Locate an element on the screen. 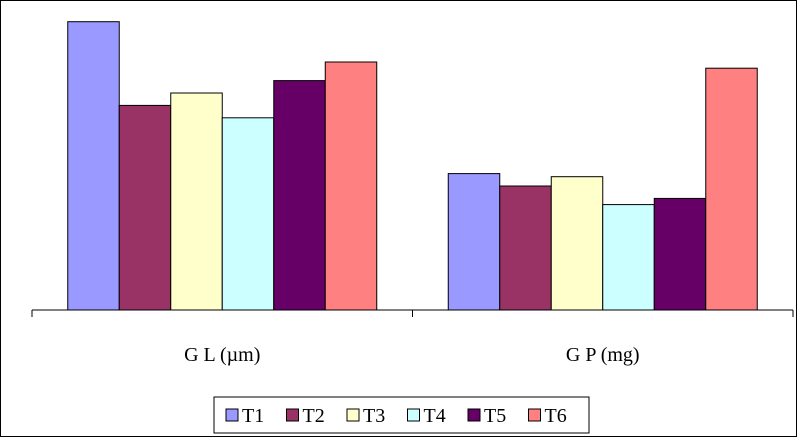 This screenshot has width=798, height=438. legend-swatch-t3 is located at coordinates (353, 415).